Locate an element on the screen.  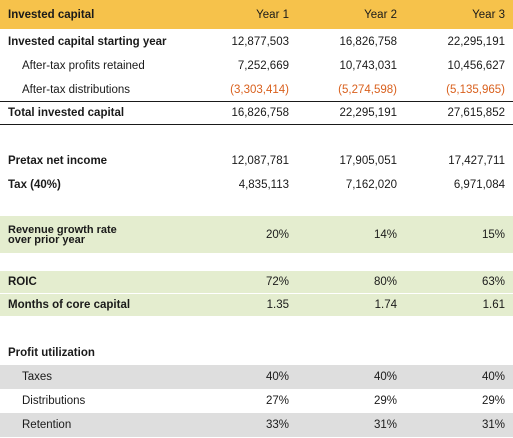
header-year-3: Year 3 is located at coordinates (488, 14).